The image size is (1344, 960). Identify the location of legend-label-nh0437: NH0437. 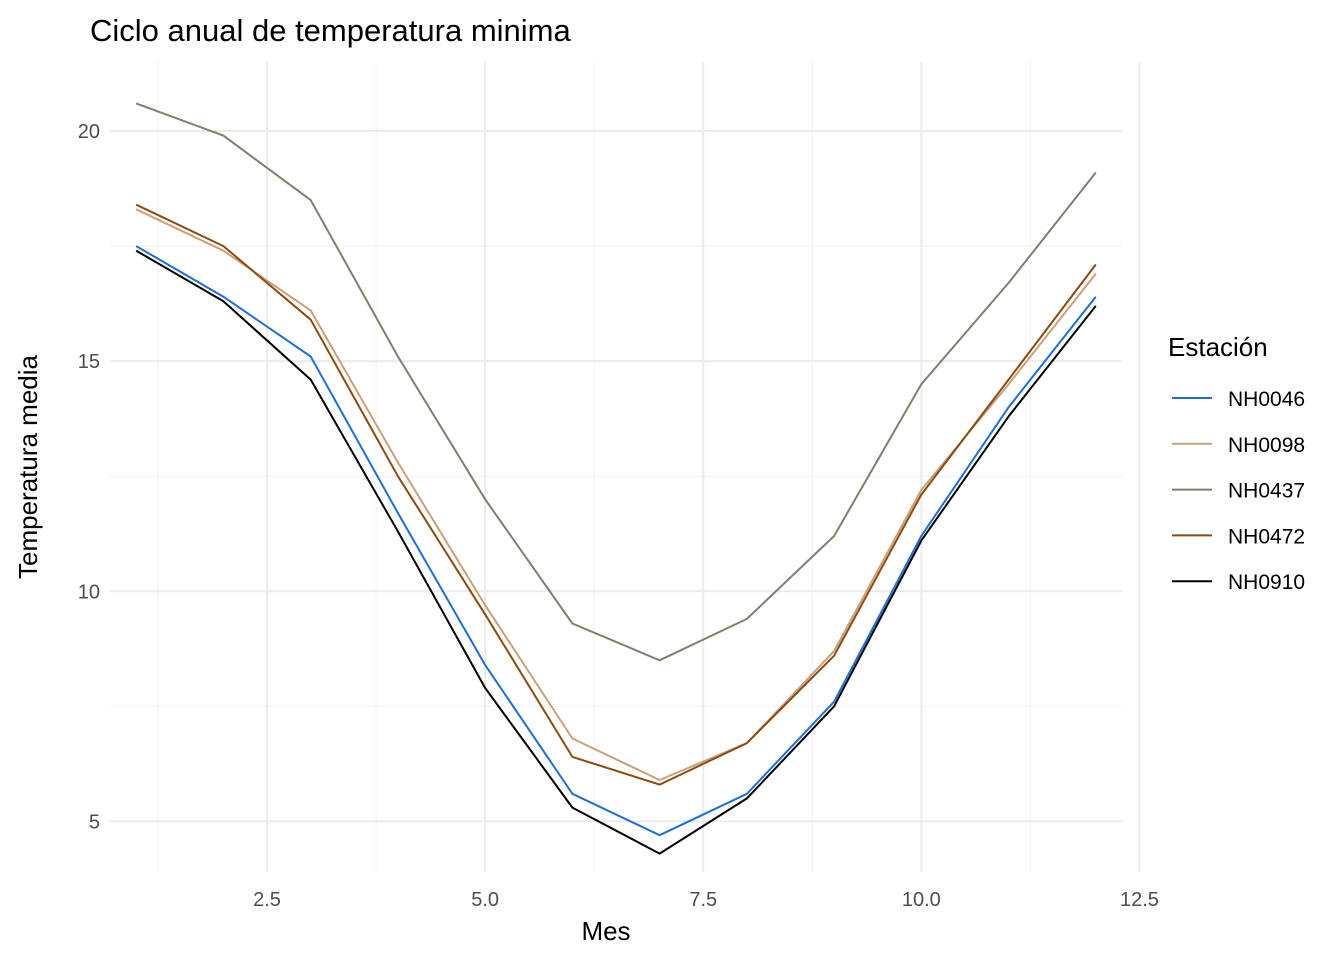
(1266, 491).